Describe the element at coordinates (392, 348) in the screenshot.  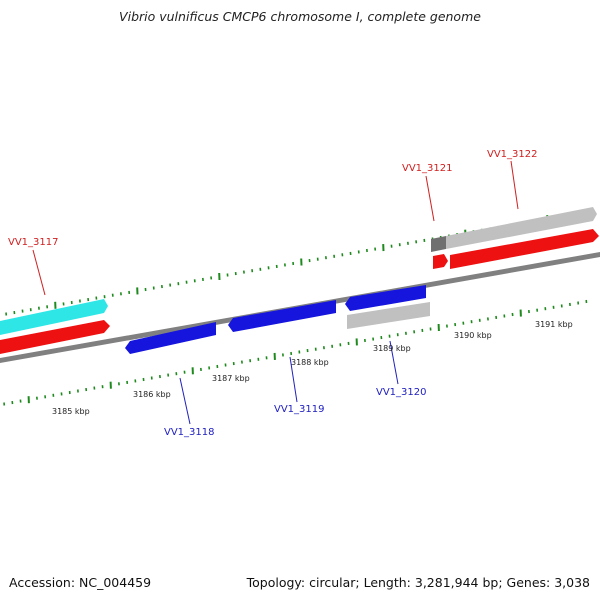
I see `kbp-label-3189: 3189 kbp` at that location.